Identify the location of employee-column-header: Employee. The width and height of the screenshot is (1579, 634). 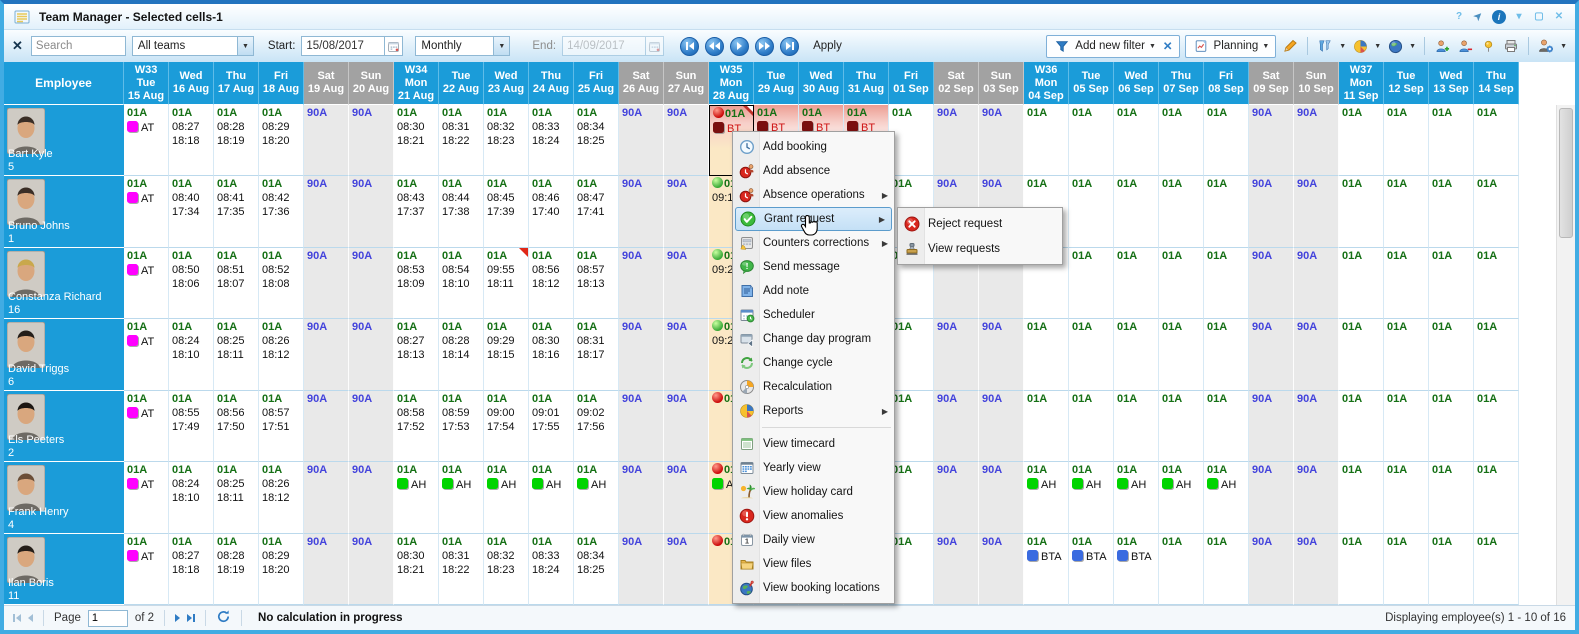
(64, 83).